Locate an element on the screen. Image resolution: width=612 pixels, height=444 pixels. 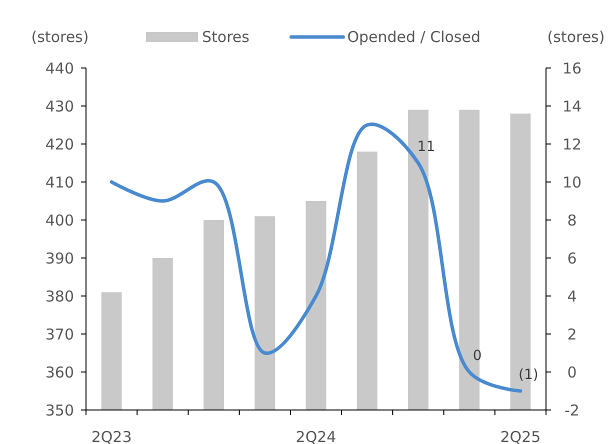
y2-tick-label: 14 is located at coordinates (572, 106).